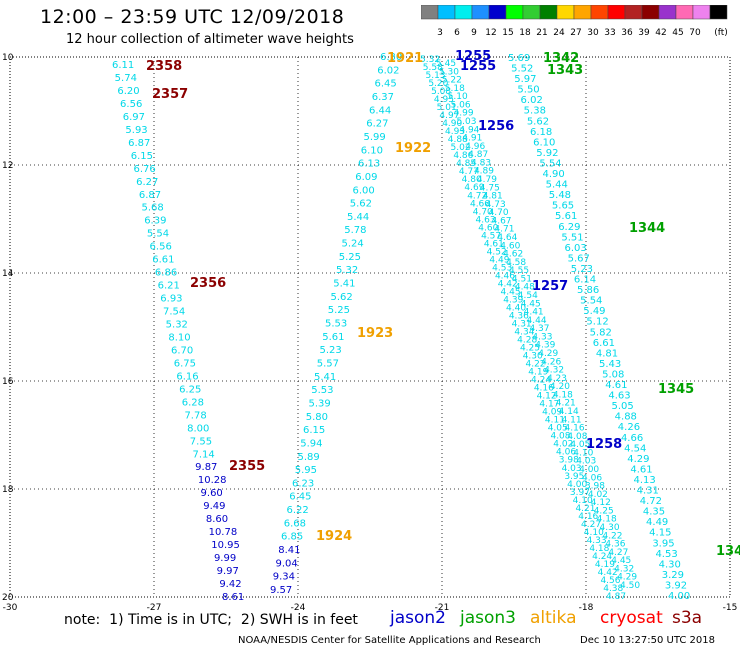 The width and height of the screenshot is (740, 650). What do you see at coordinates (292, 537) in the screenshot?
I see `track-b-value: 6.85` at bounding box center [292, 537].